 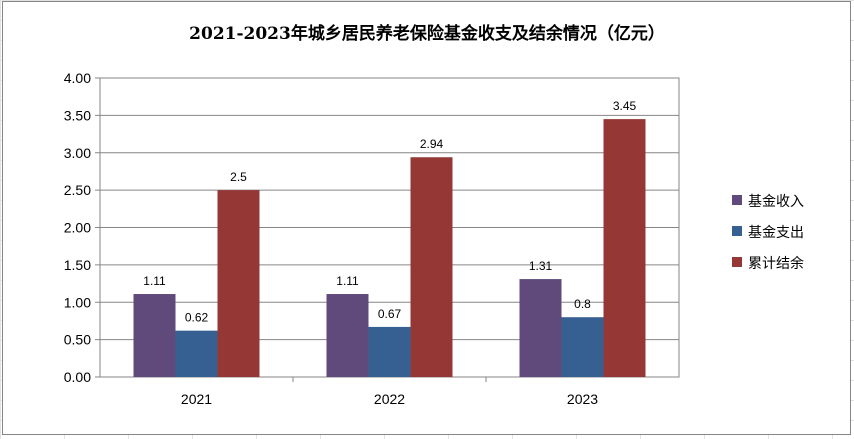 I want to click on data-label: 2.5, so click(x=238, y=177).